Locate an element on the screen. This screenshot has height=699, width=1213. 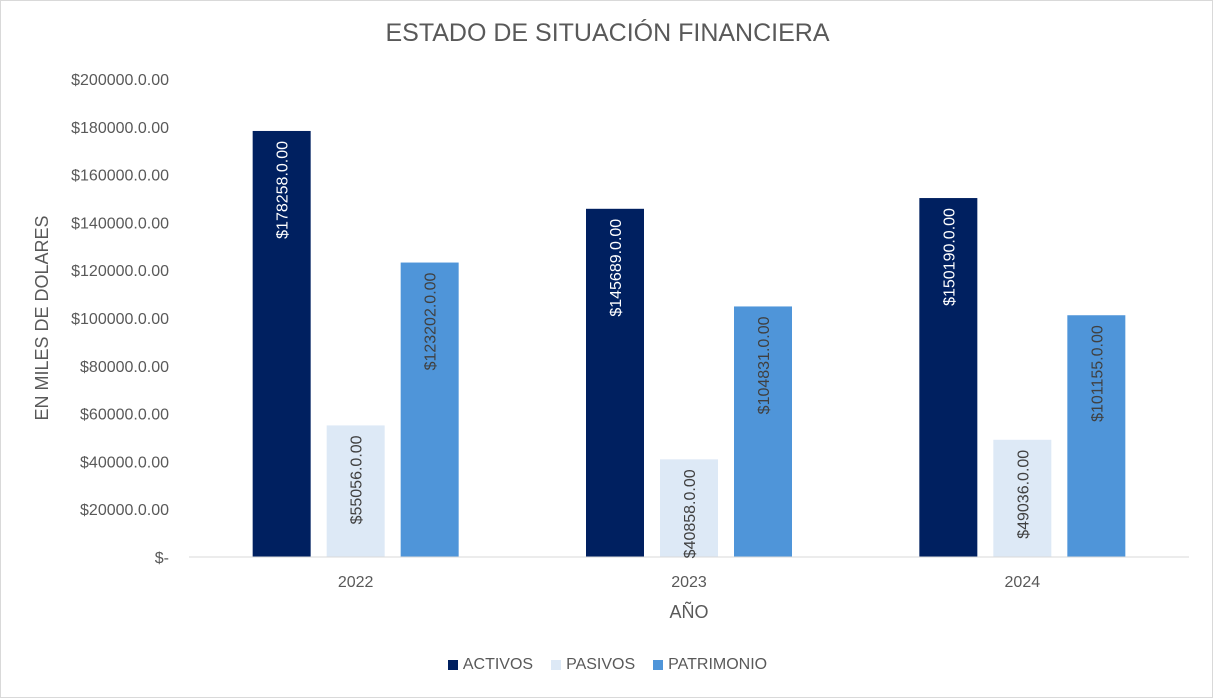
x-axis-title: AÑO is located at coordinates (688, 611).